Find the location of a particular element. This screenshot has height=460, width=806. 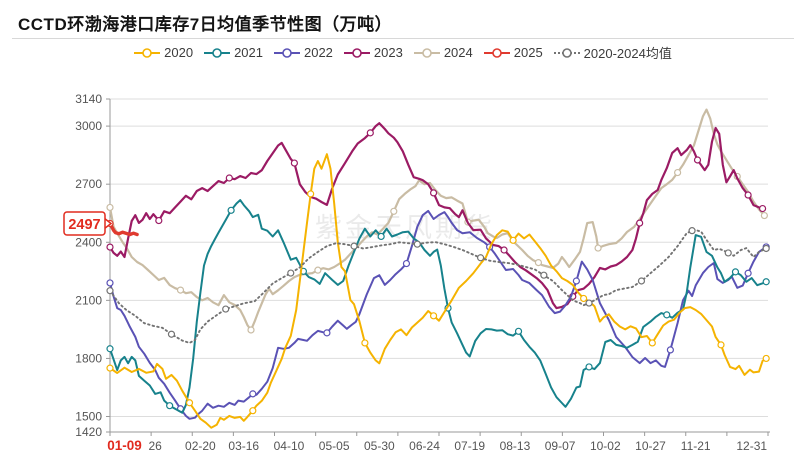

callout-box is located at coordinates (84, 223).